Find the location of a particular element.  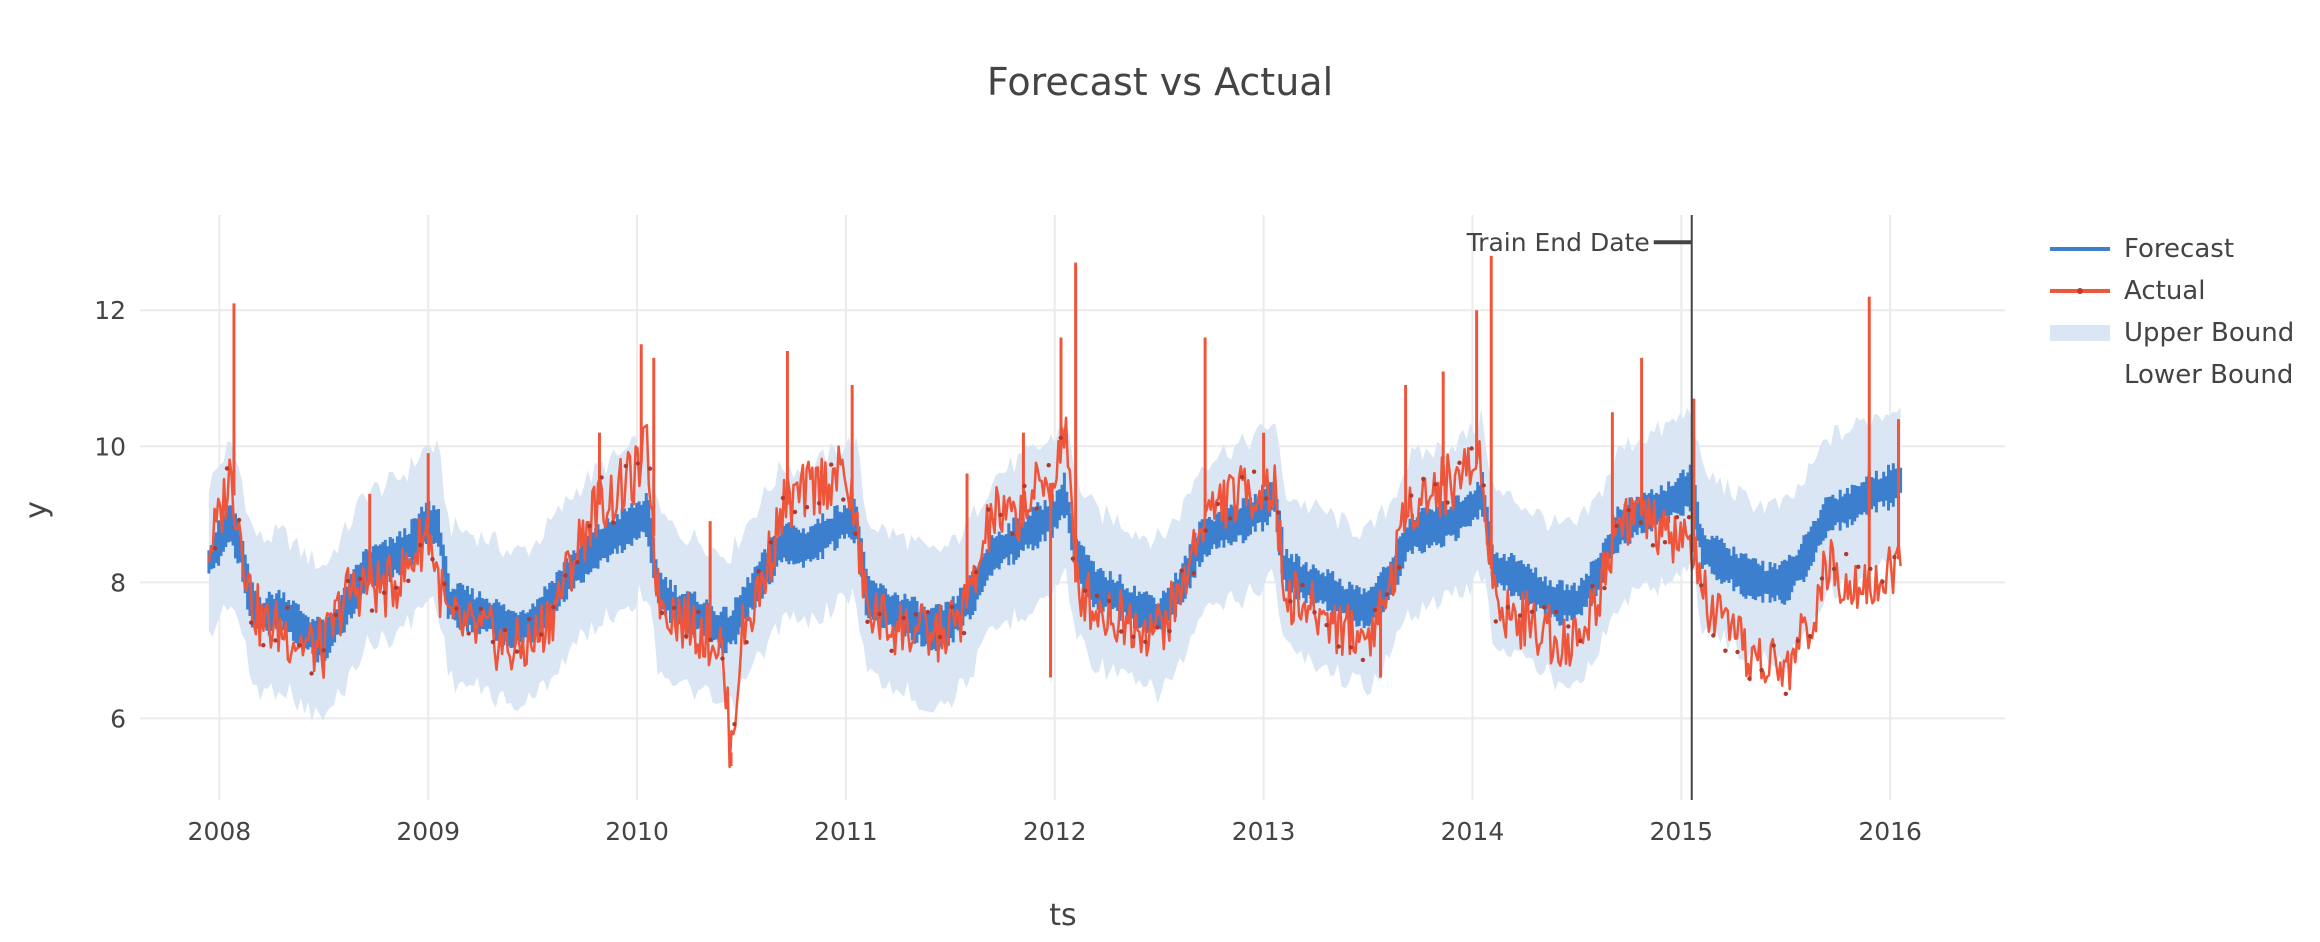

legend-item-upper-bound: Upper Bound is located at coordinates (2172, 333).